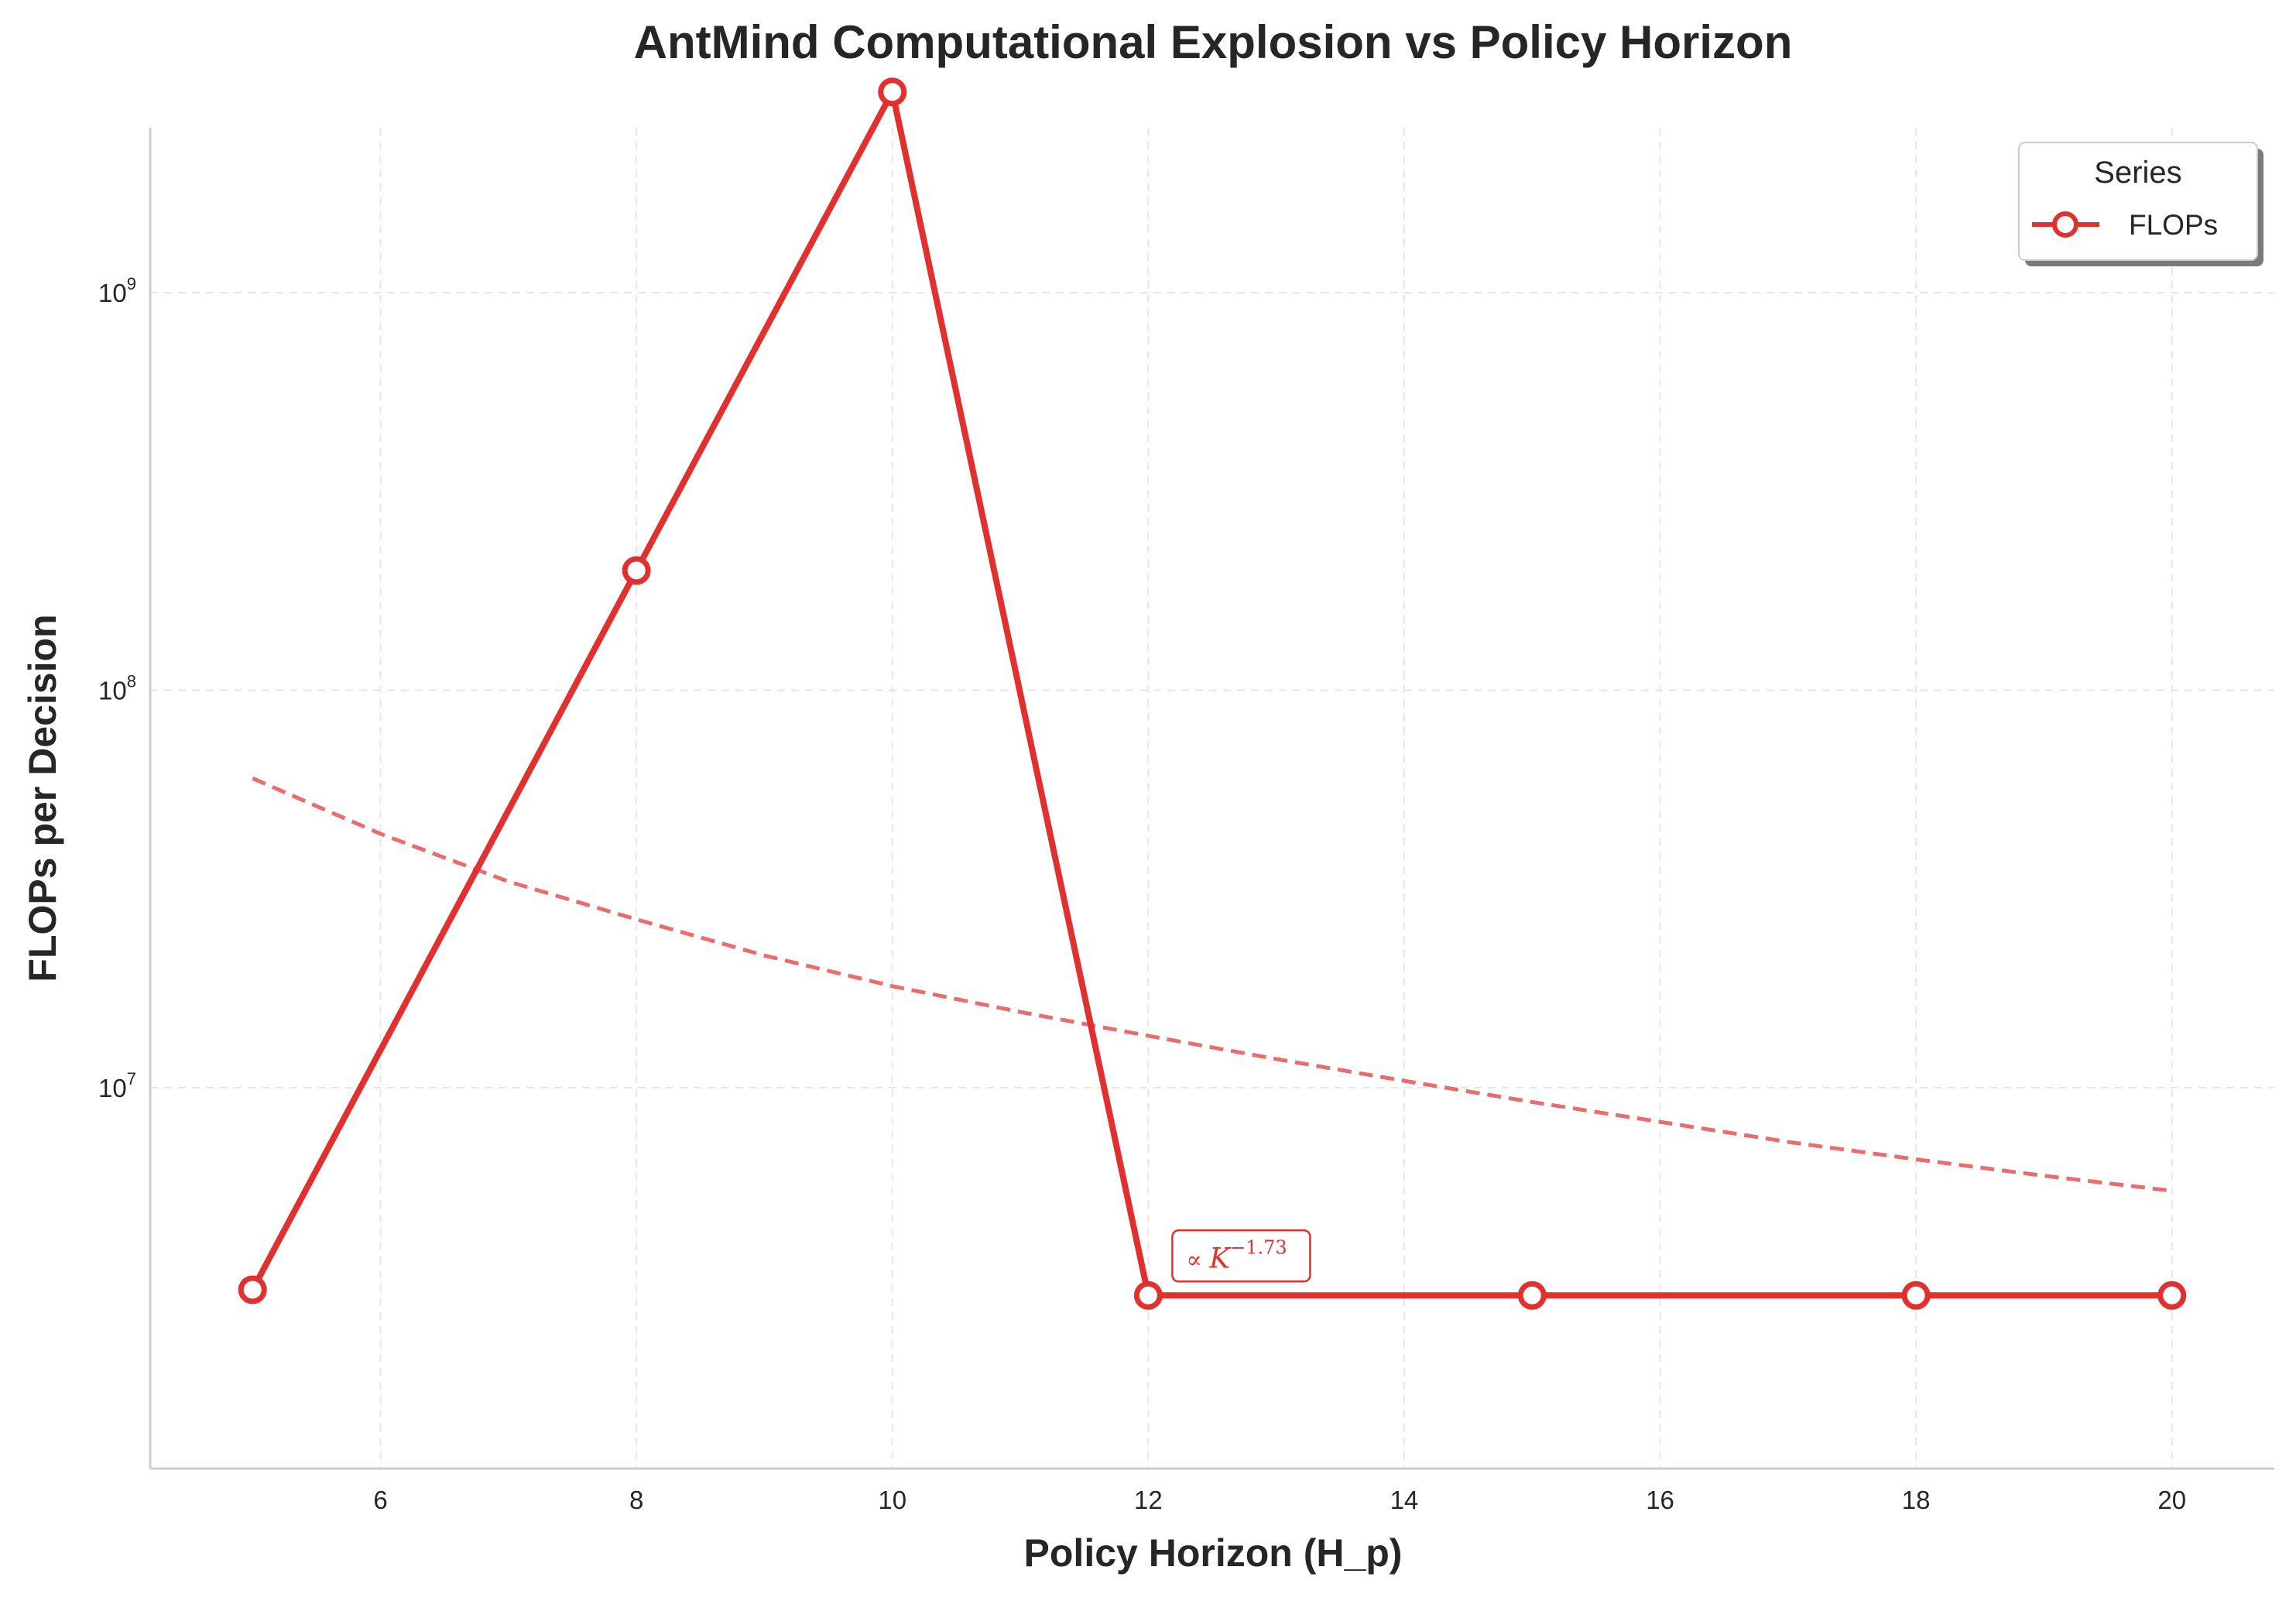  What do you see at coordinates (1213, 1553) in the screenshot?
I see `x-axis-label: Policy Horizon (H_p)` at bounding box center [1213, 1553].